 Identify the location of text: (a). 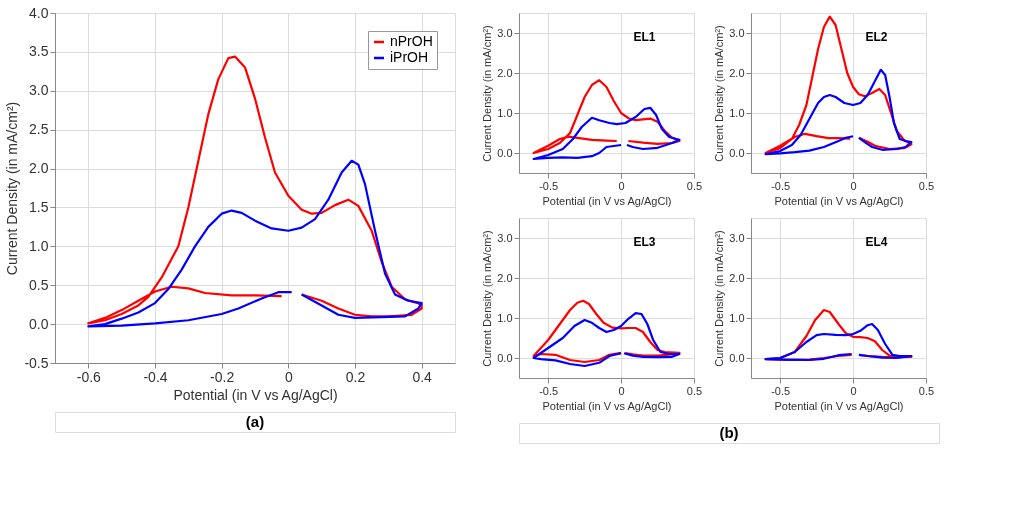
(255, 421).